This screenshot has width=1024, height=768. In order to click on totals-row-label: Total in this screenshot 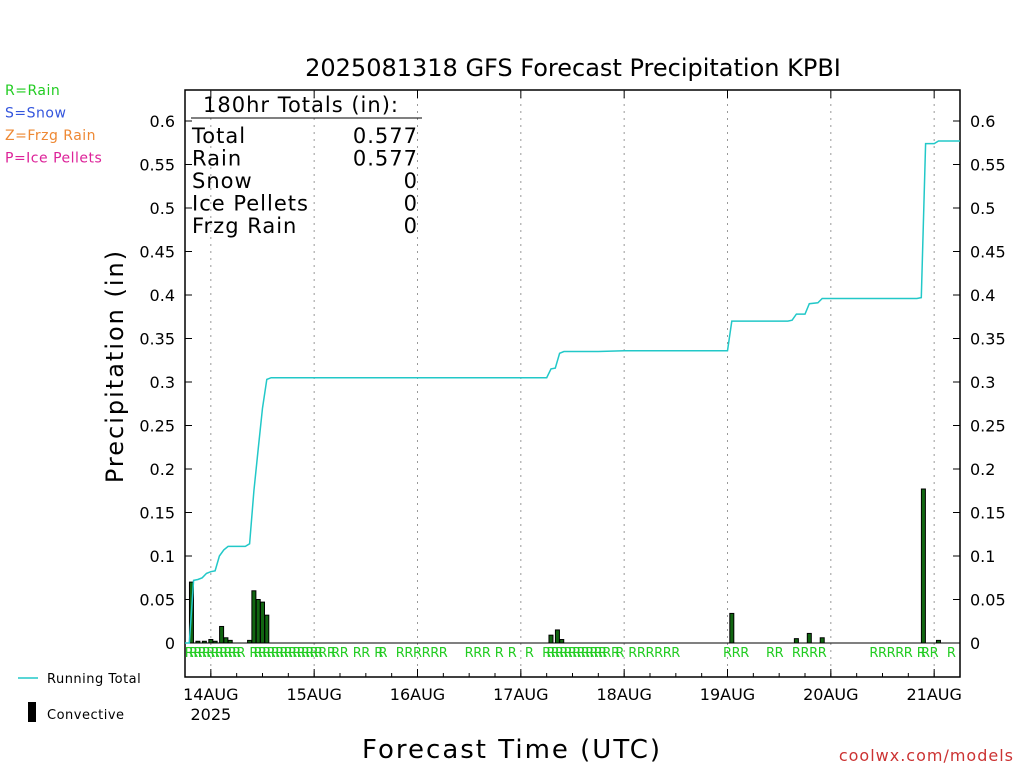, I will do `click(218, 136)`.